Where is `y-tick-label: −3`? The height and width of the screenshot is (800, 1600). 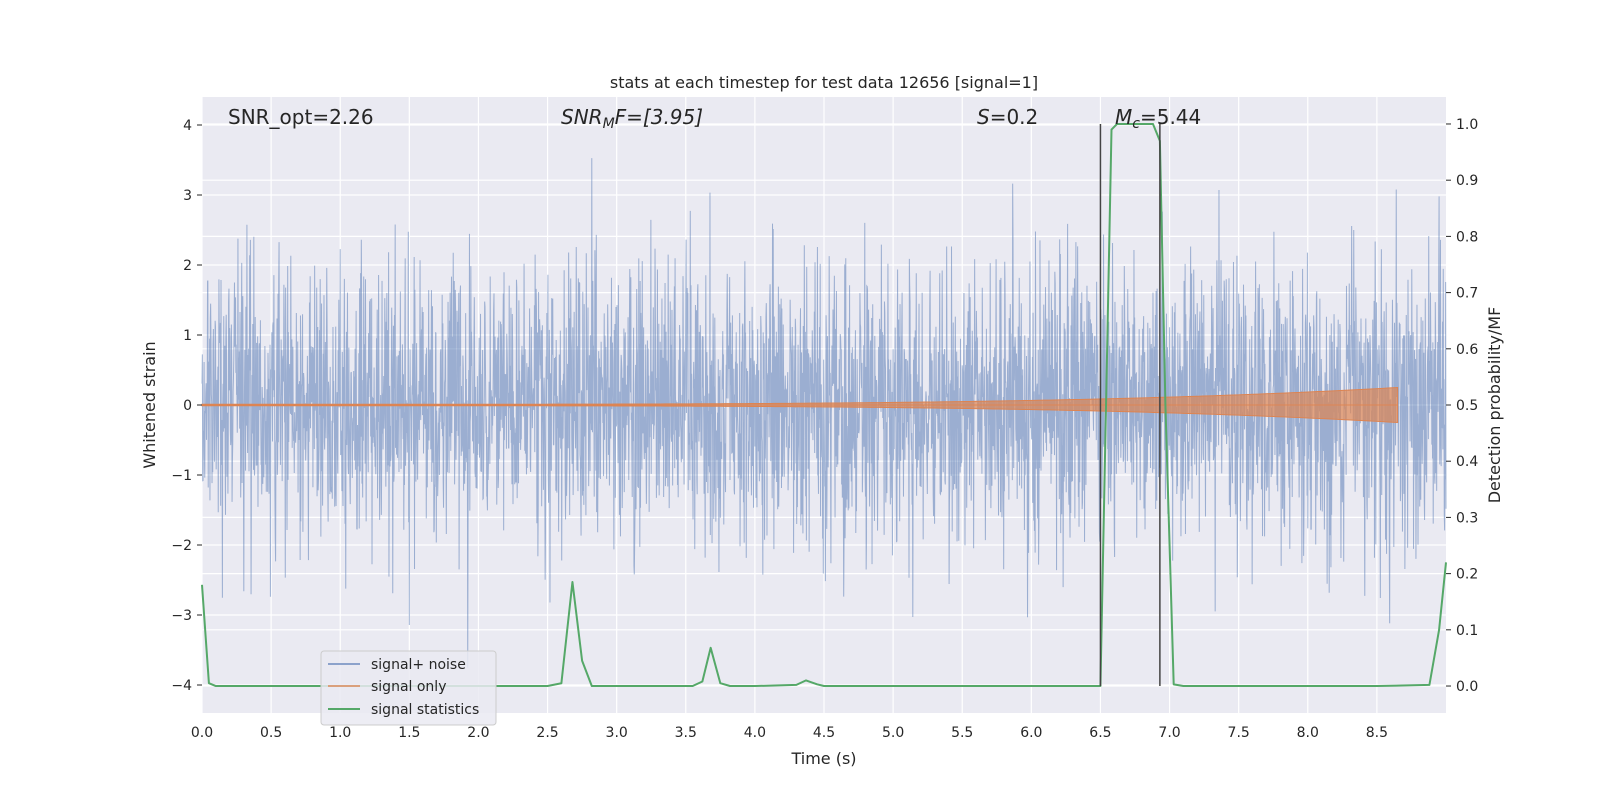
y-tick-label: −3 is located at coordinates (181, 616).